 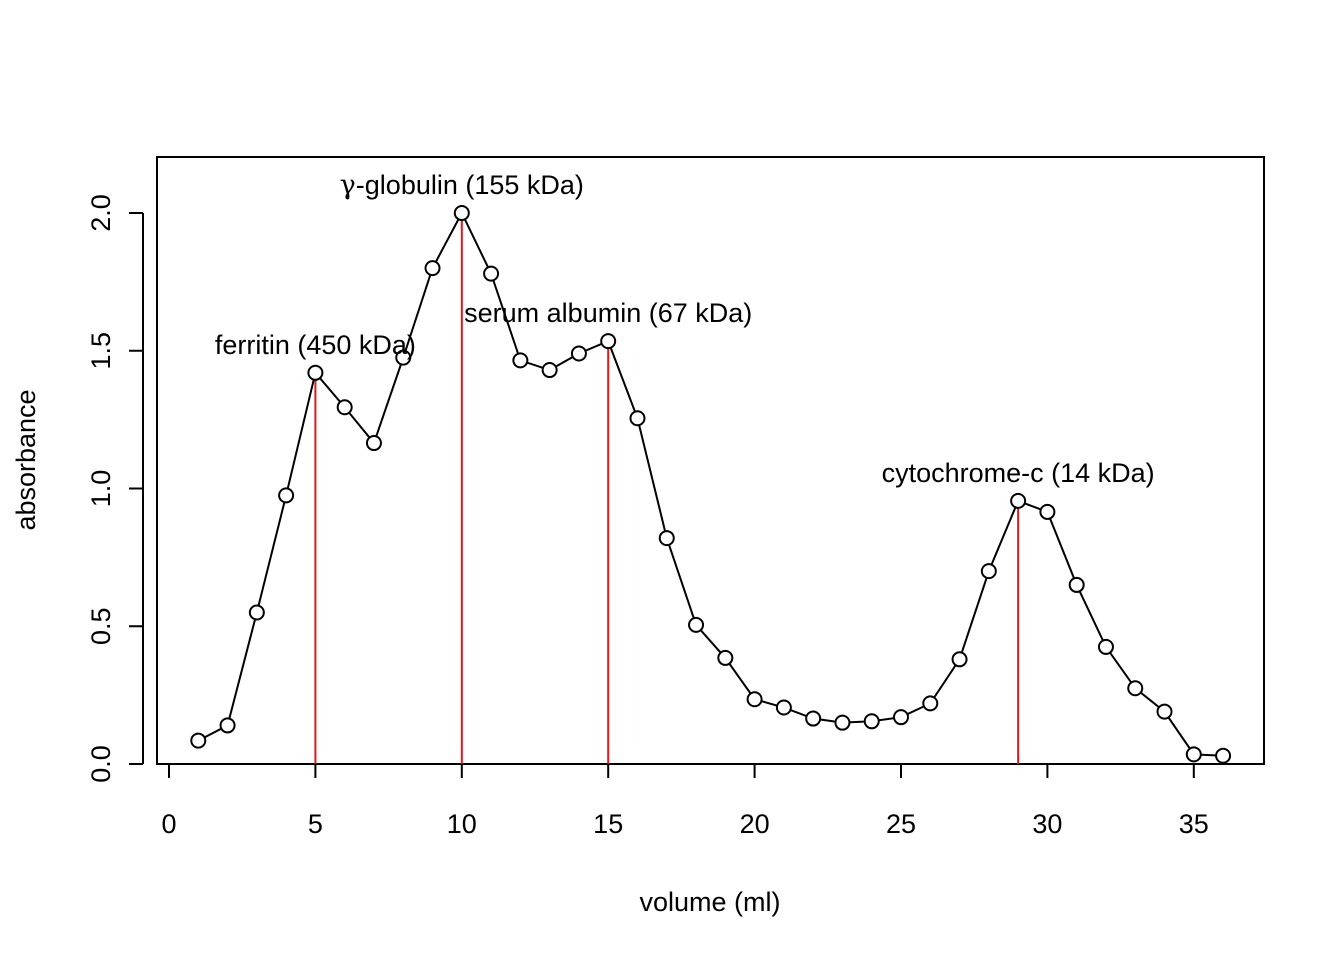 What do you see at coordinates (101, 213) in the screenshot?
I see `y-tick-label: 2.0` at bounding box center [101, 213].